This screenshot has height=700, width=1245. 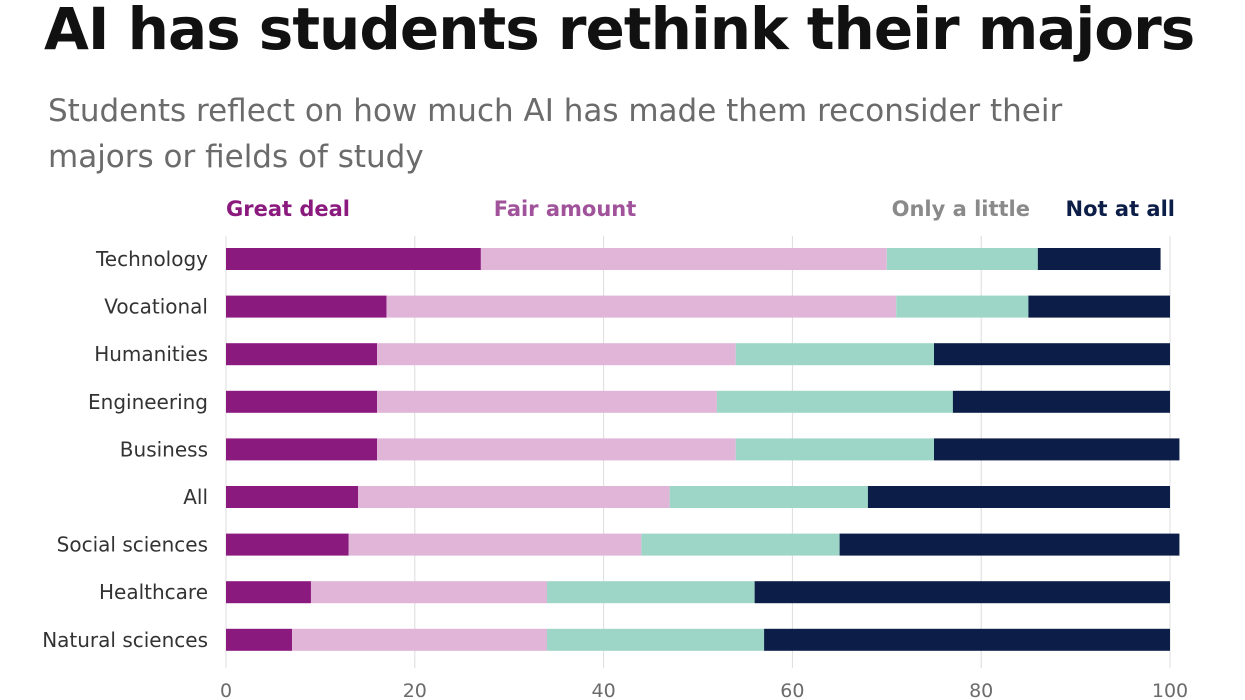 I want to click on category-label: Business, so click(x=164, y=449).